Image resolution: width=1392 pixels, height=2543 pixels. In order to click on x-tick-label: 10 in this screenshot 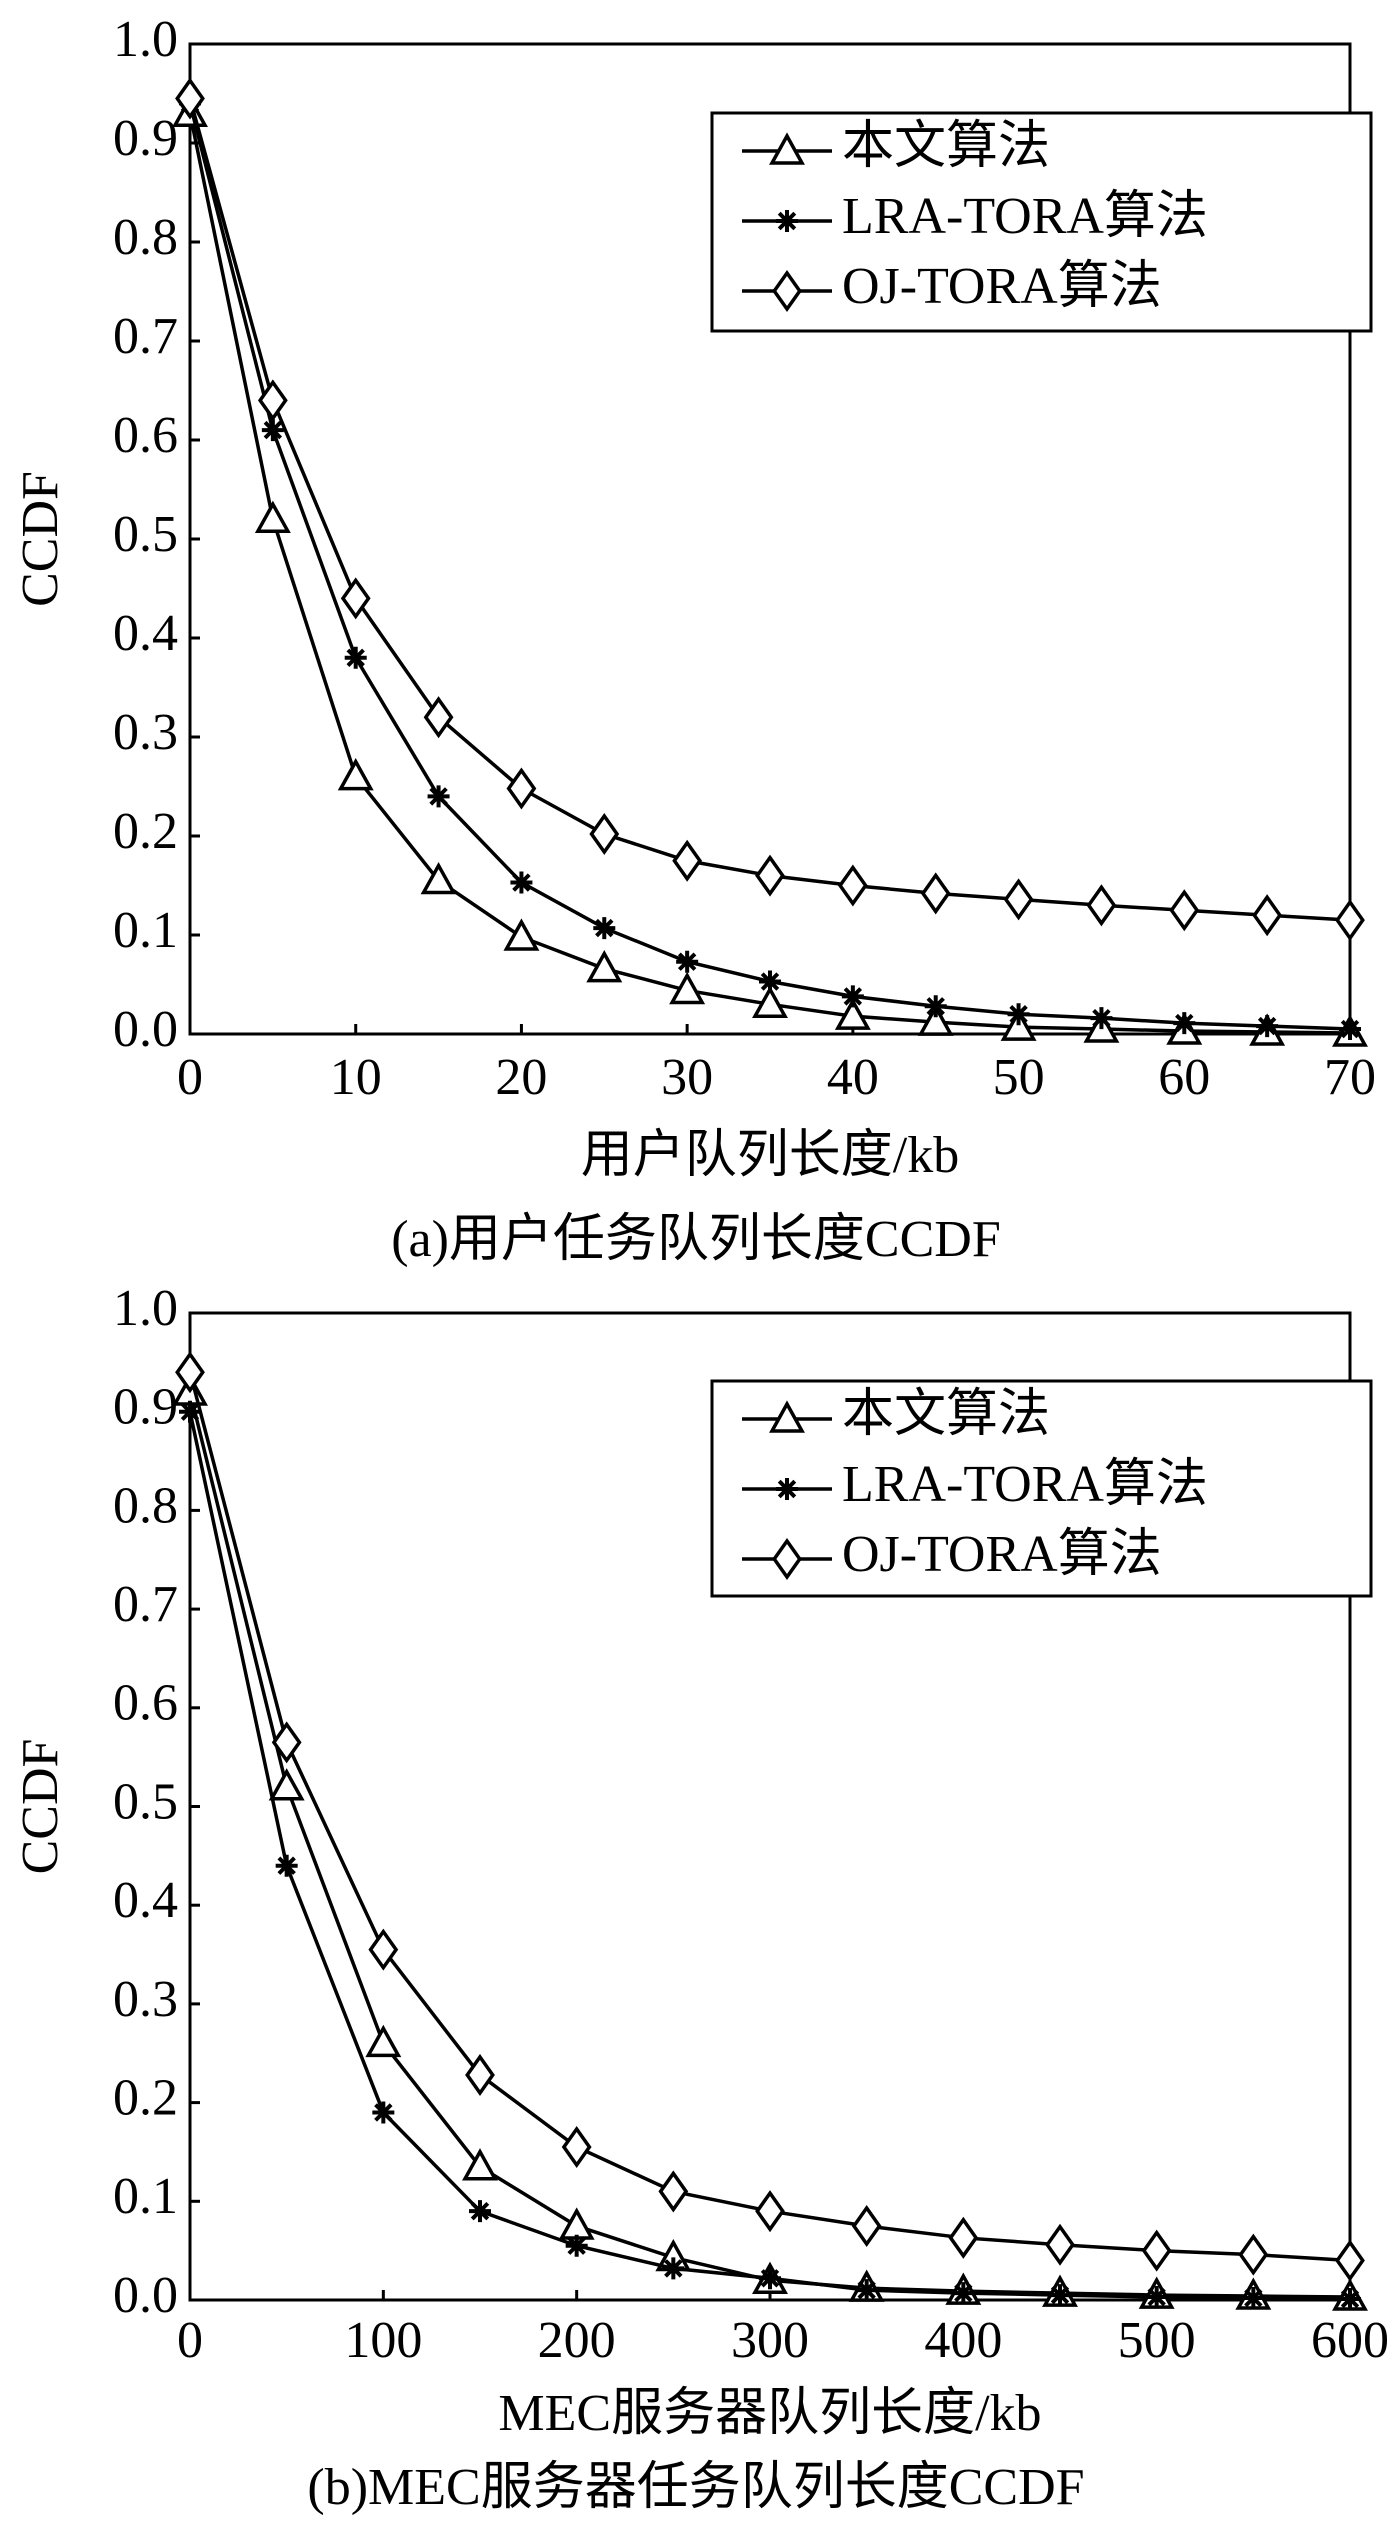, I will do `click(356, 1077)`.